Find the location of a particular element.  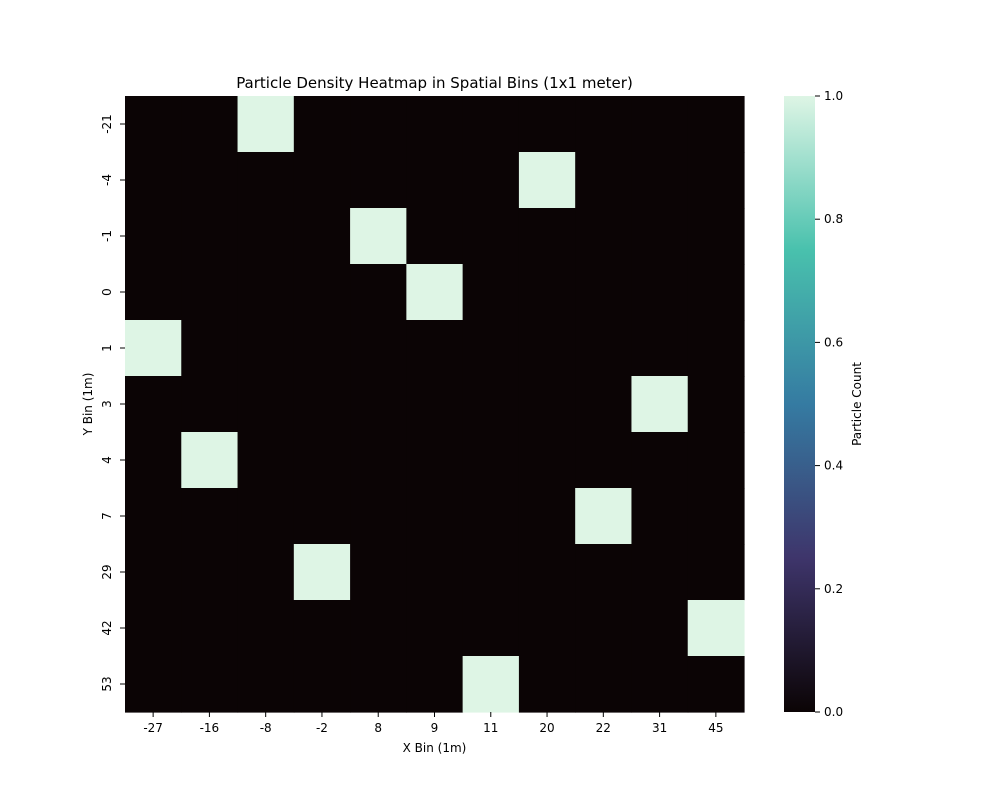

colorbar-tick-label: 0.4 is located at coordinates (833, 466).